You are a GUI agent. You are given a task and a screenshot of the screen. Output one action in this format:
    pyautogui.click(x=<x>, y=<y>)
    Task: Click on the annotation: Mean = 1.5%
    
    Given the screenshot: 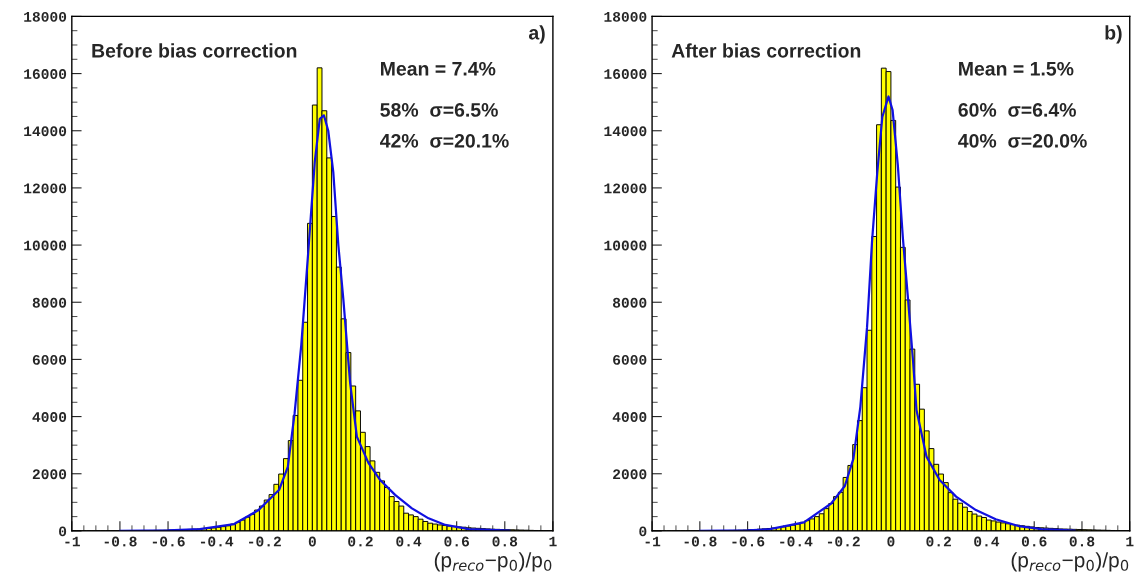 What is the action you would take?
    pyautogui.click(x=1016, y=68)
    